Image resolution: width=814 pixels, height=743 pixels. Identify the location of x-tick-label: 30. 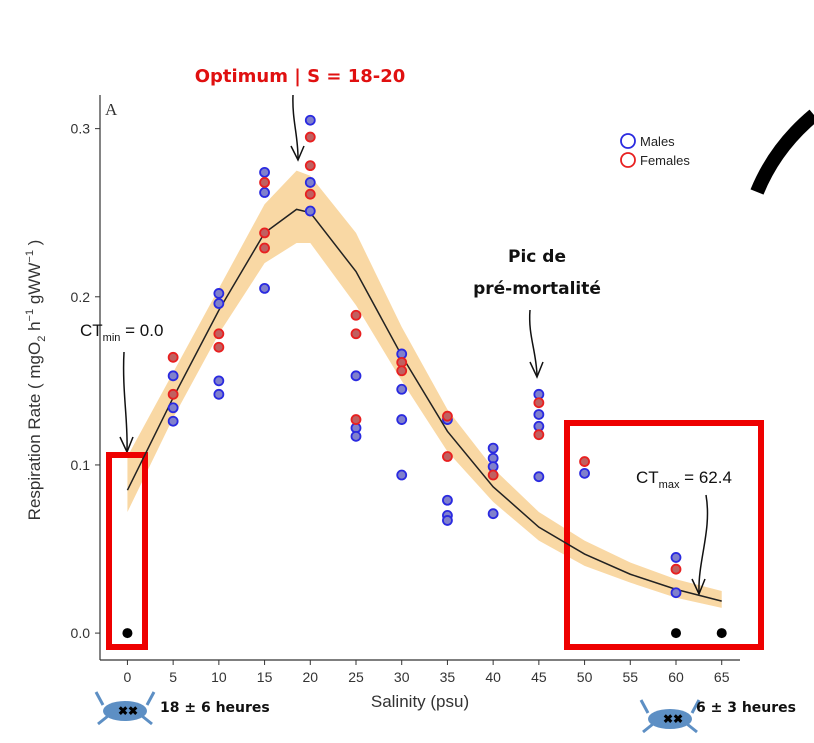
(402, 677).